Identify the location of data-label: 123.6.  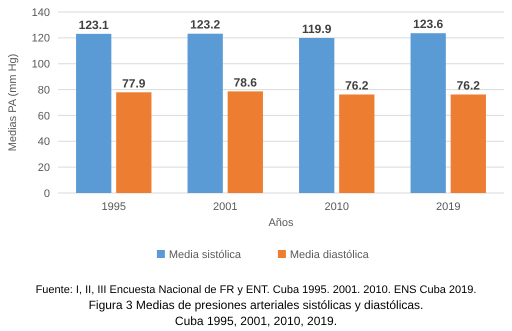
(428, 24).